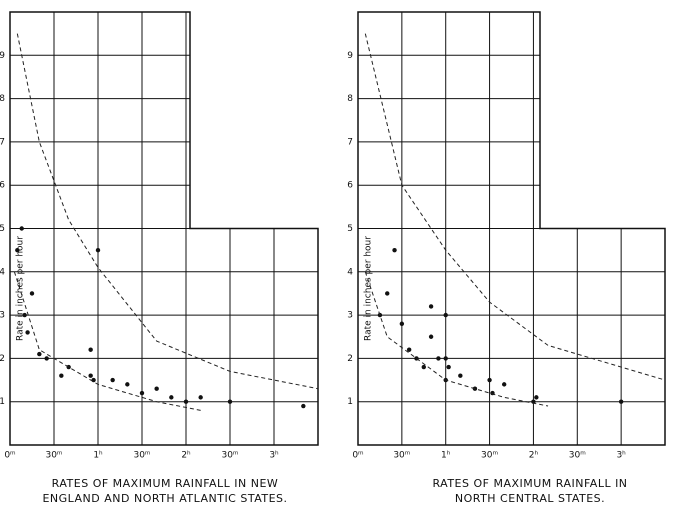  Describe the element at coordinates (165, 483) in the screenshot. I see `chart-title: RATES OF MAXIMUM RAINFALL IN NEW` at that location.